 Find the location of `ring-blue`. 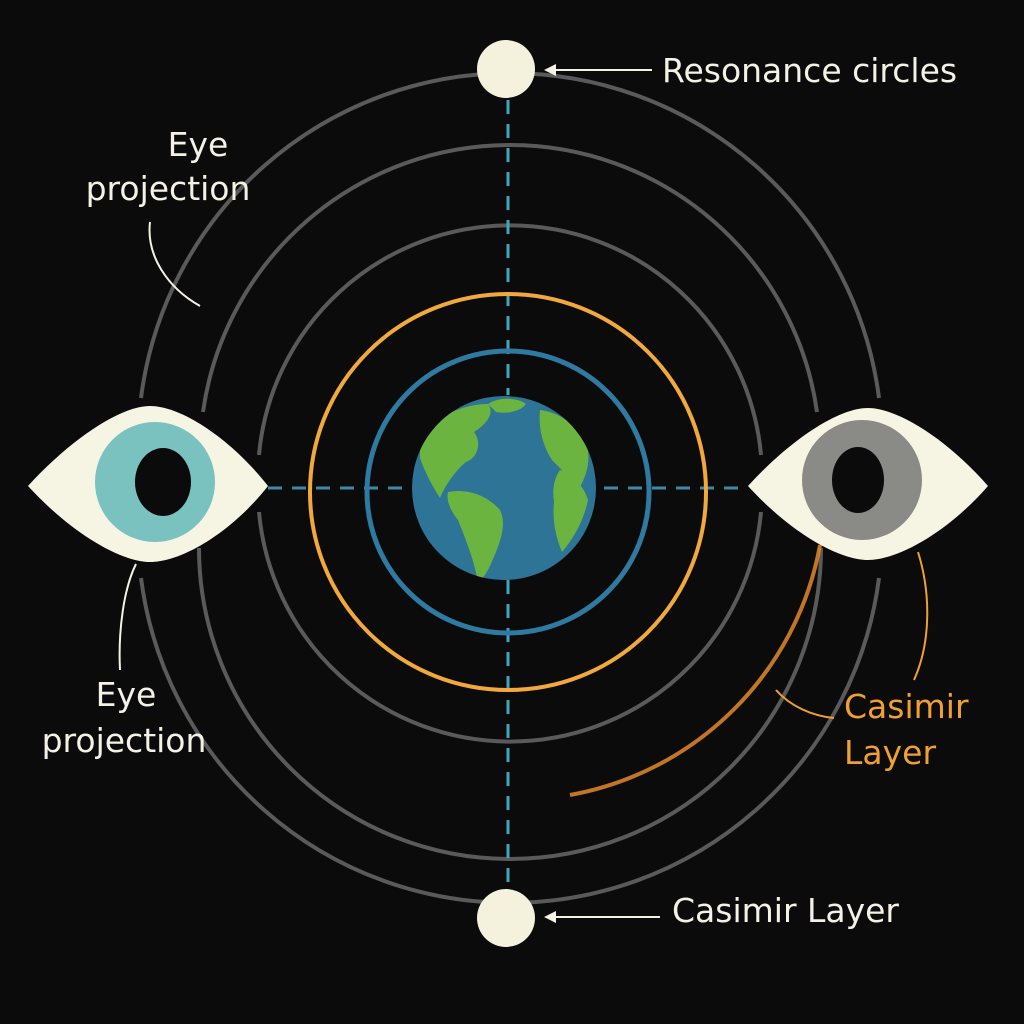

ring-blue is located at coordinates (508, 492).